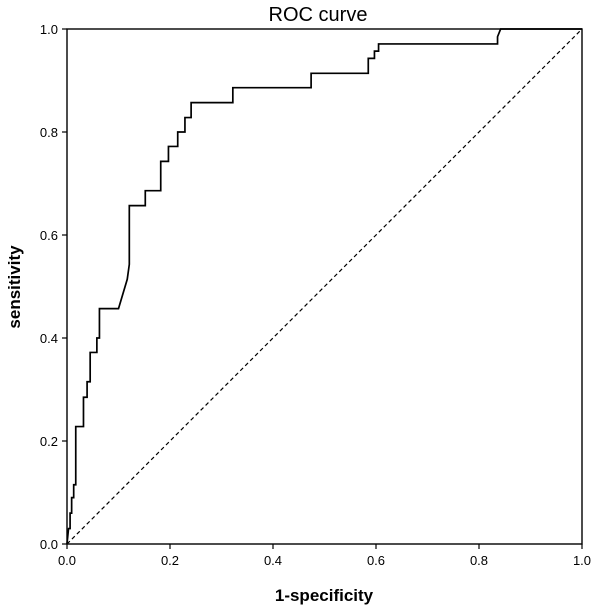  Describe the element at coordinates (49, 338) in the screenshot. I see `y-tick-label: 0.4` at that location.